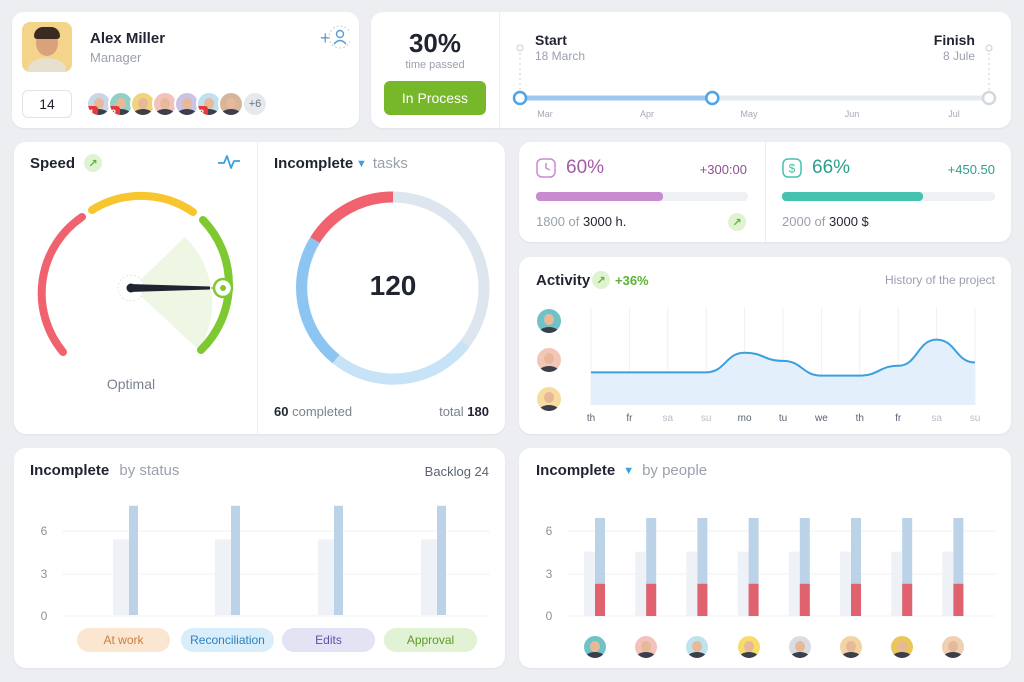 Image resolution: width=1024 pixels, height=682 pixels. I want to click on tasks-completed: 60 completed, so click(313, 411).